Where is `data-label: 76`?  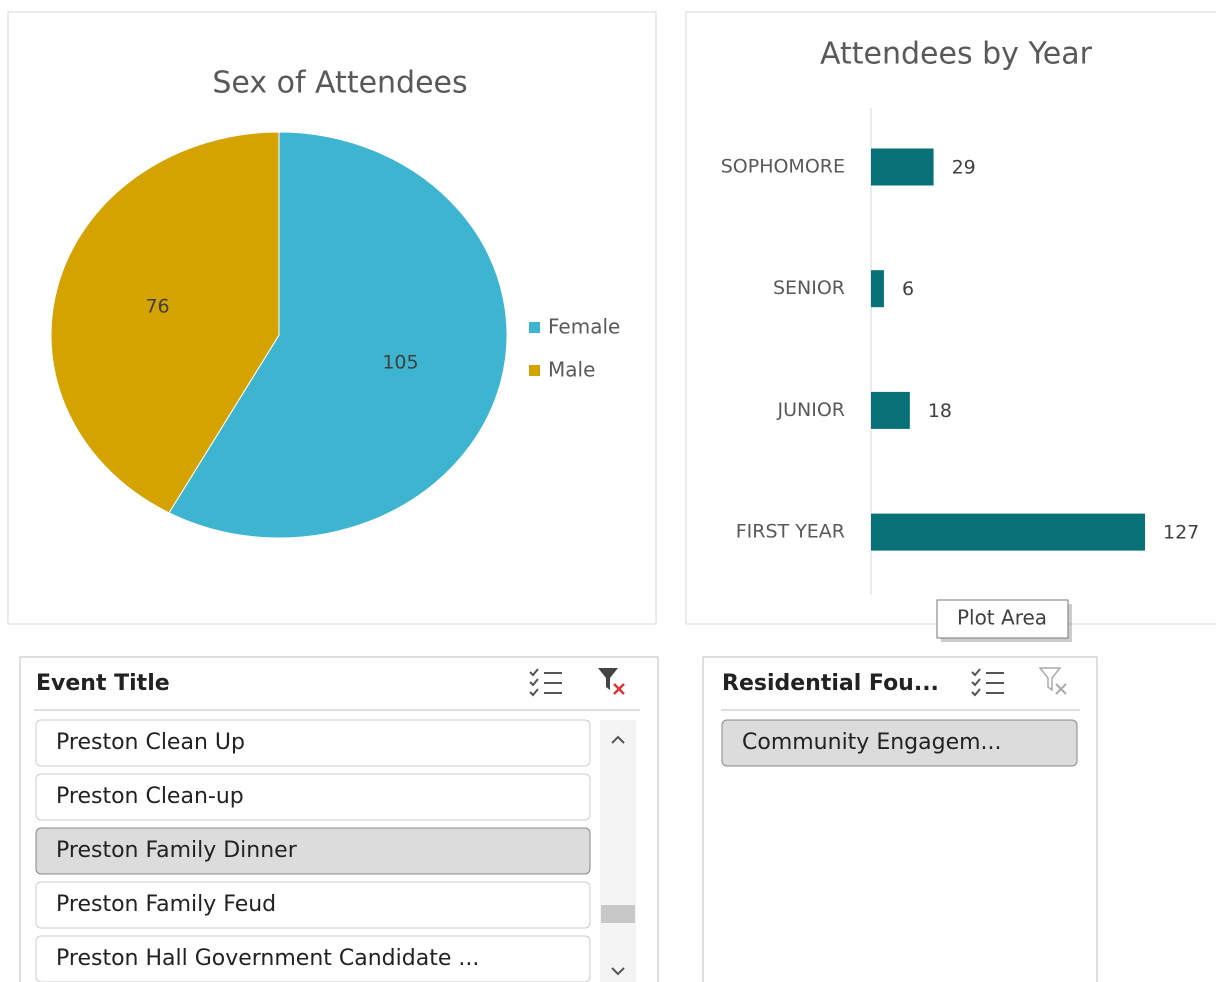 data-label: 76 is located at coordinates (157, 307).